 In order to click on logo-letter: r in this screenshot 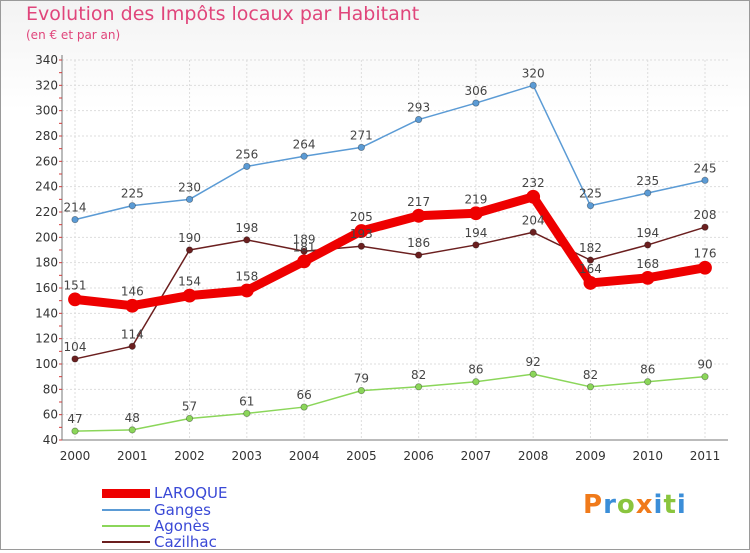, I will do `click(610, 505)`.